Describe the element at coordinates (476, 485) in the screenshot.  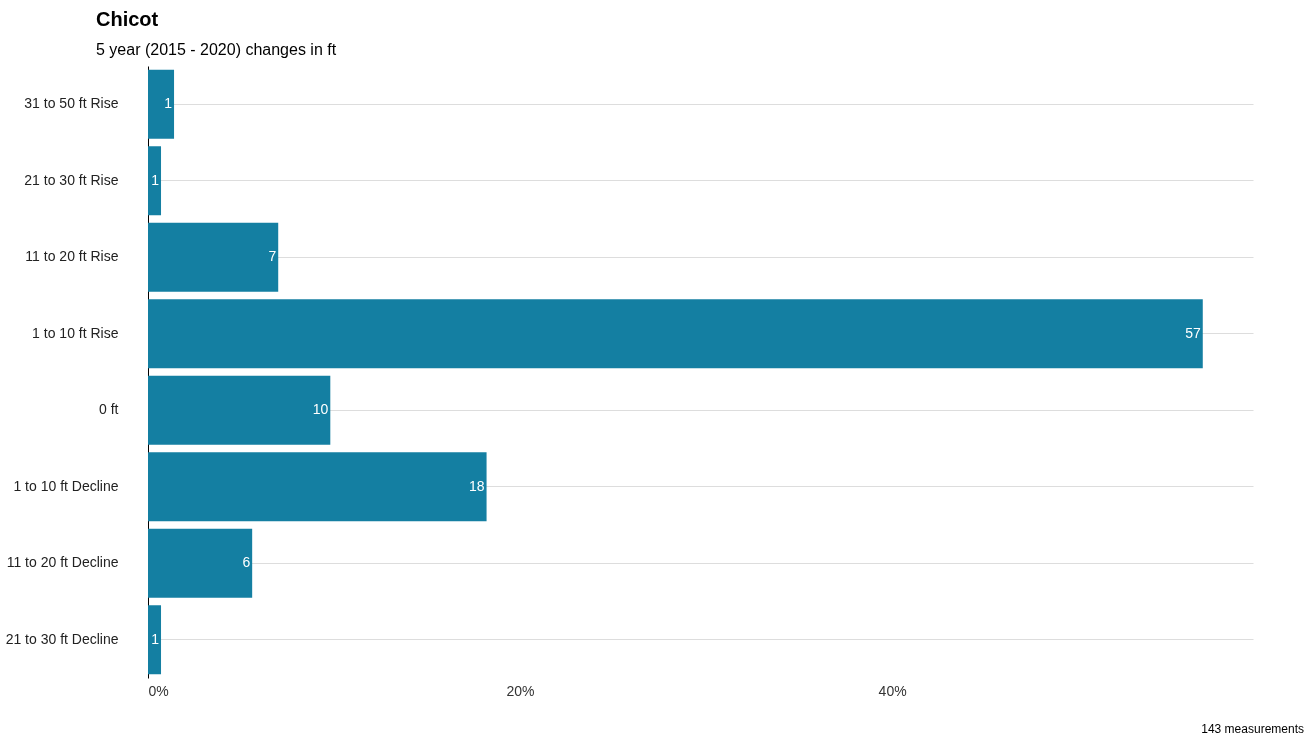
I see `data-label: 18` at that location.